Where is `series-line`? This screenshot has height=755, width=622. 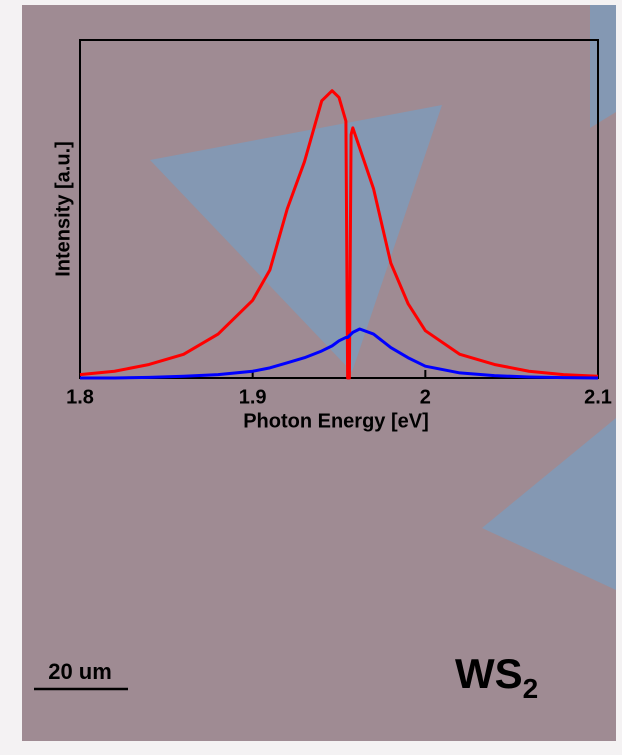 series-line is located at coordinates (339, 353).